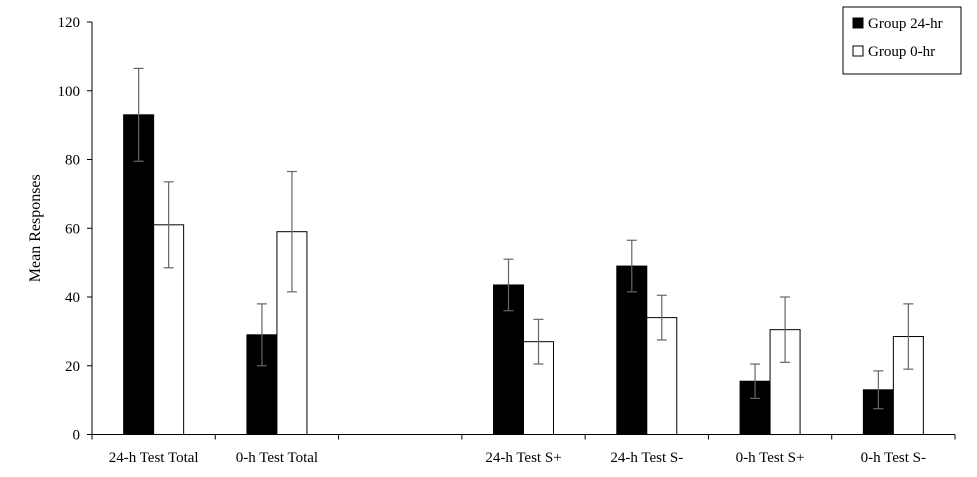 This screenshot has height=477, width=977. What do you see at coordinates (77, 436) in the screenshot?
I see `y-tick-label: 0` at bounding box center [77, 436].